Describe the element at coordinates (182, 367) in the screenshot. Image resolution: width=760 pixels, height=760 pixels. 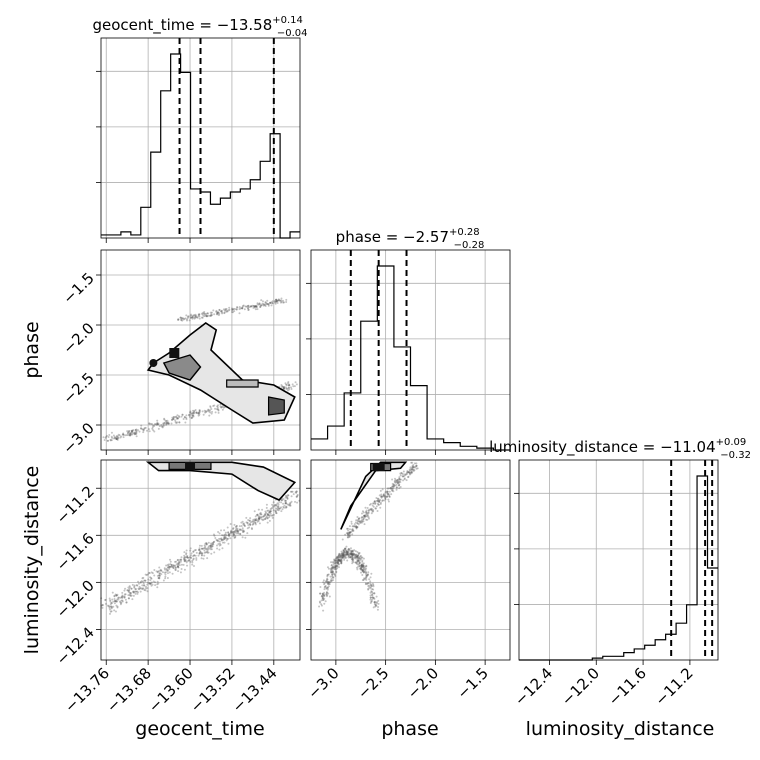
I see `panel-phase-vs-geocent-time-contour-mid` at that location.